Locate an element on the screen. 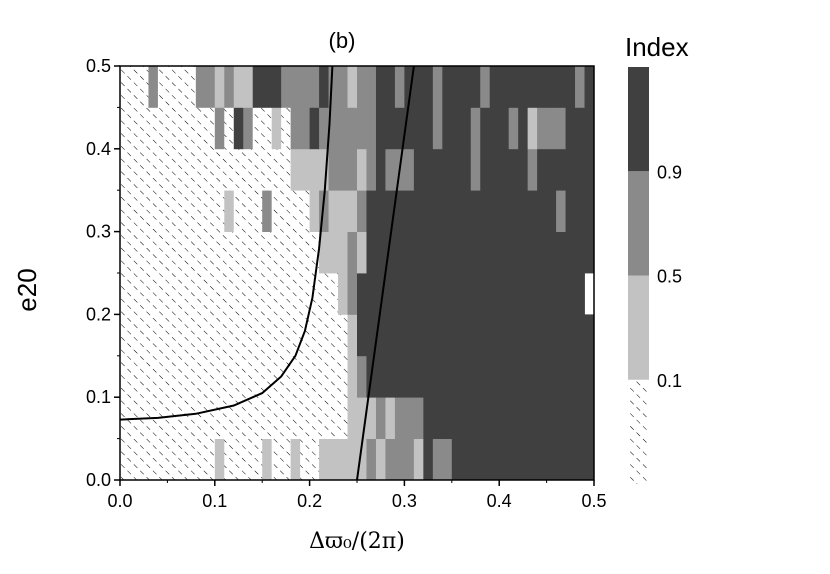 This screenshot has width=830, height=574. y-axis-ticks: 0.0 0.1 0.2 0.3 0.4 0.5 is located at coordinates (103, 273).